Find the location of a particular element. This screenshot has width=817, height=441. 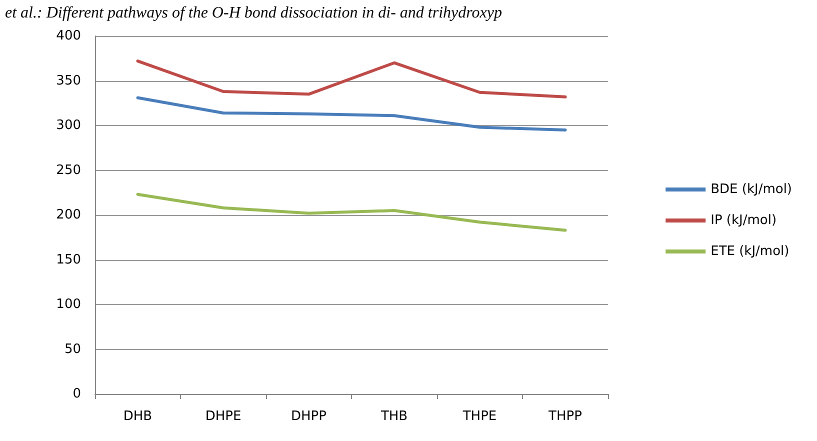

y-tick-label: 0 is located at coordinates (76, 394).